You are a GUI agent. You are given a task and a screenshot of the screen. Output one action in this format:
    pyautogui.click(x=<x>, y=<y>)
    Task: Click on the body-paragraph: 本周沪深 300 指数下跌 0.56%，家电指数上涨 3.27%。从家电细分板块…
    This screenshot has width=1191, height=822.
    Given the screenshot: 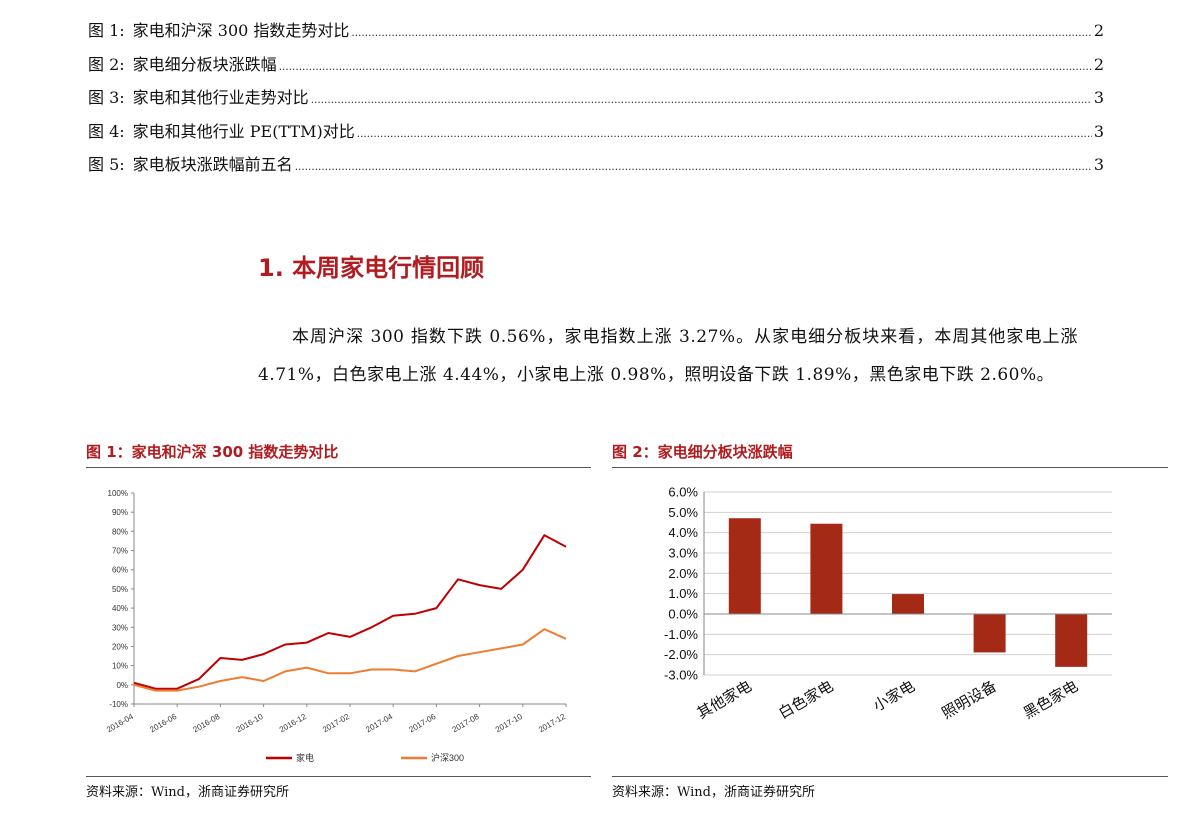 What is the action you would take?
    pyautogui.click(x=668, y=356)
    